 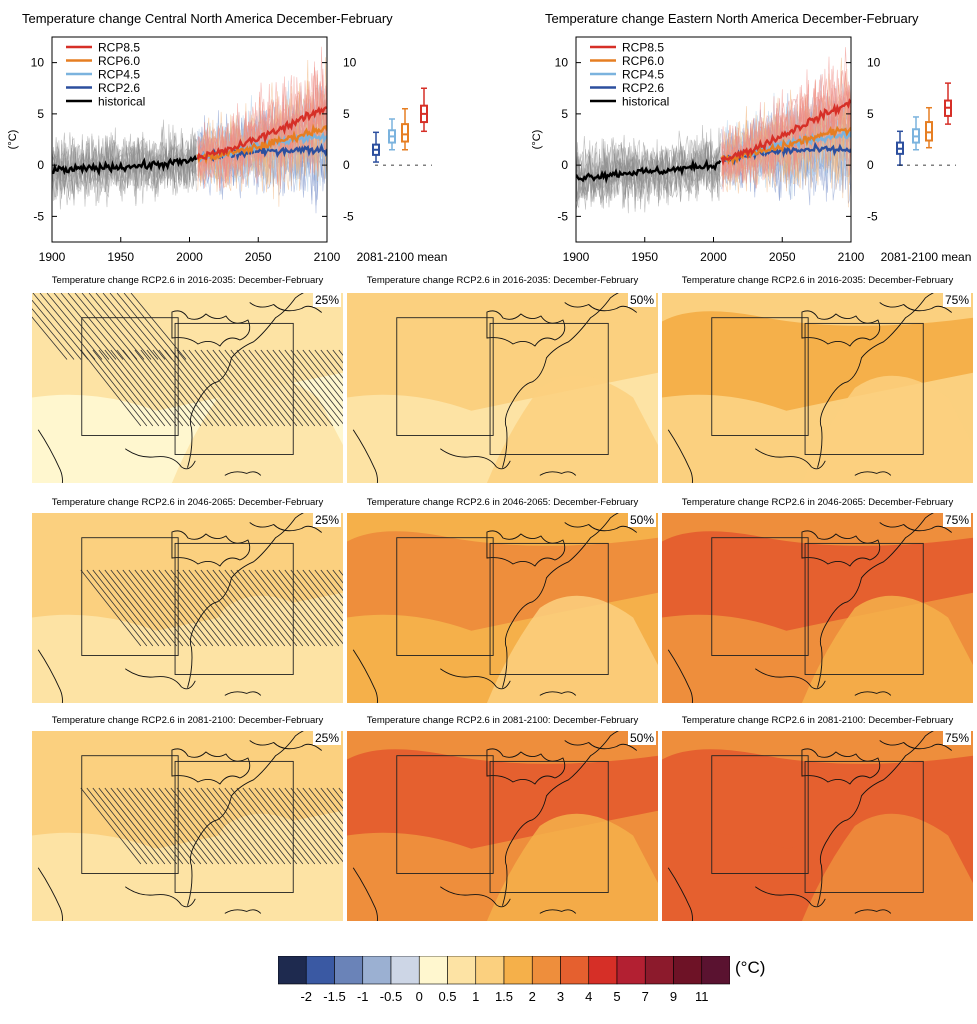 What do you see at coordinates (120, 257) in the screenshot?
I see `x-tick-label: 1950` at bounding box center [120, 257].